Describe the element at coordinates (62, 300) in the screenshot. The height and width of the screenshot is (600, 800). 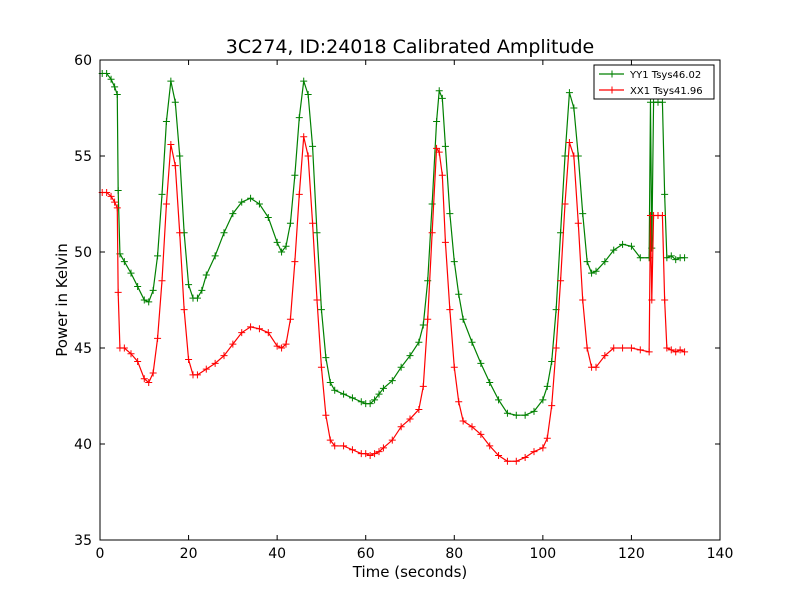
I see `y-axis-label: Power in Kelvin` at that location.